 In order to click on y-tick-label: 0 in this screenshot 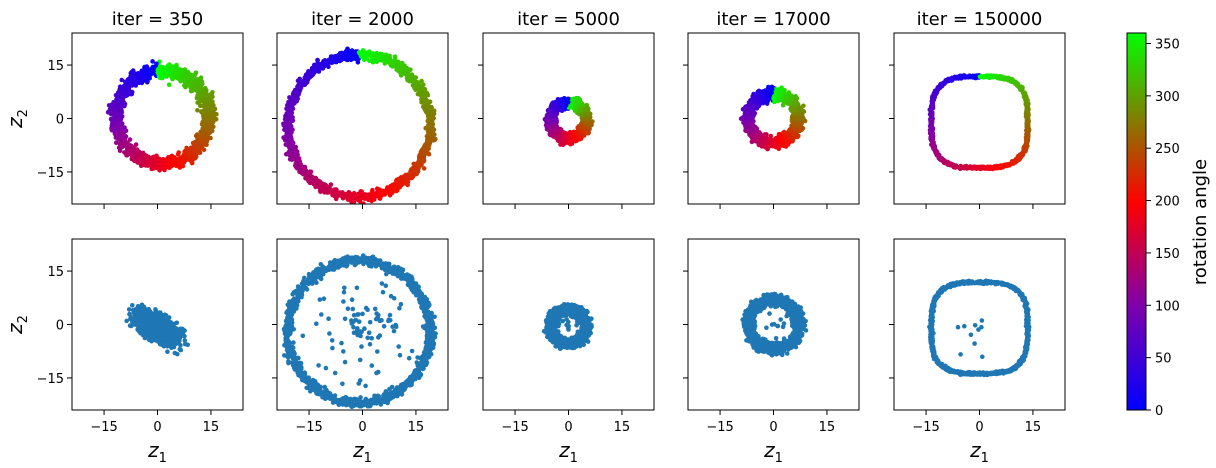, I will do `click(60, 120)`.